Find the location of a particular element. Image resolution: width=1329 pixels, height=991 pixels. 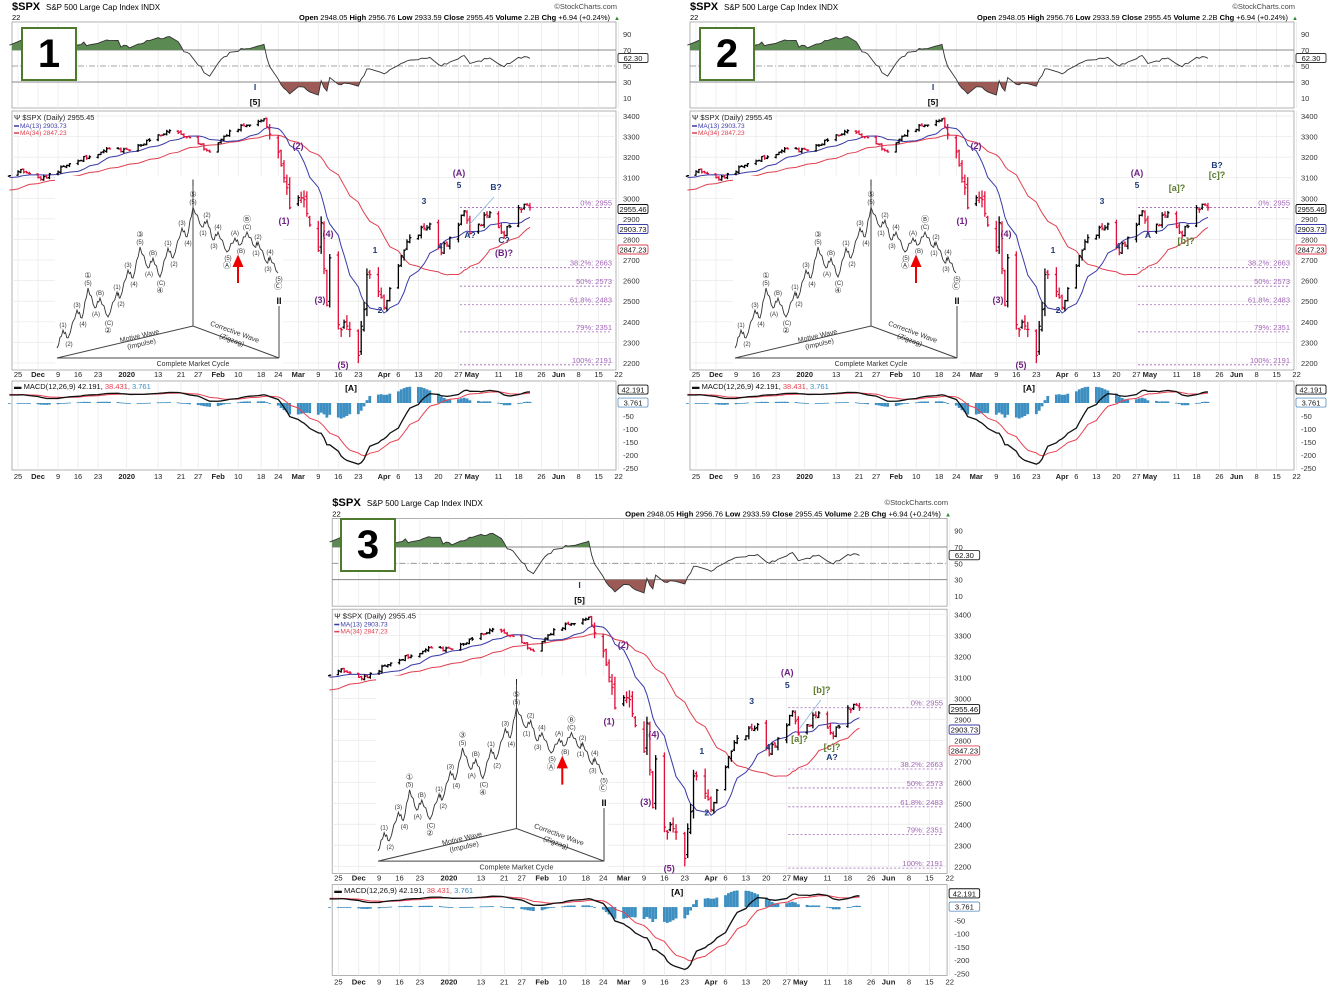

date-tick-label: 13 is located at coordinates (1096, 476).